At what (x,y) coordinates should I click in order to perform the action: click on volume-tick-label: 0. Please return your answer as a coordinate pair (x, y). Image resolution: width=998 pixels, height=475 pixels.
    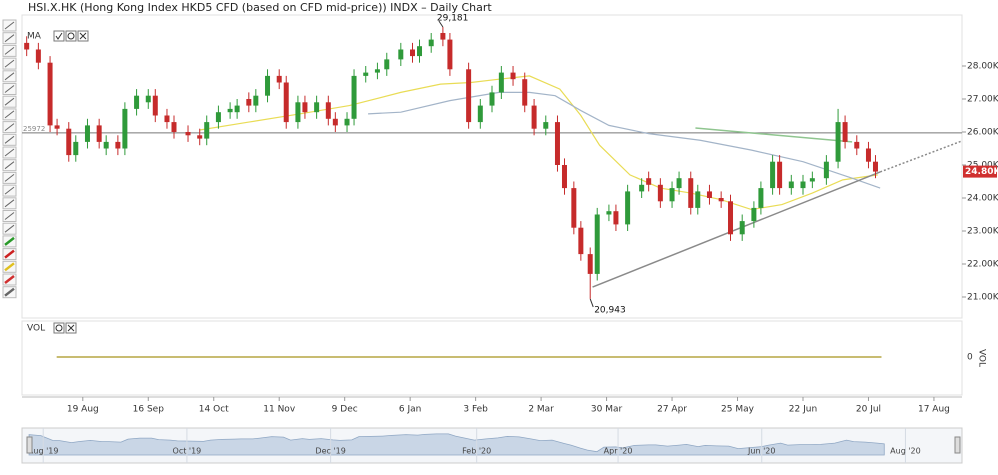
    Looking at the image, I should click on (970, 358).